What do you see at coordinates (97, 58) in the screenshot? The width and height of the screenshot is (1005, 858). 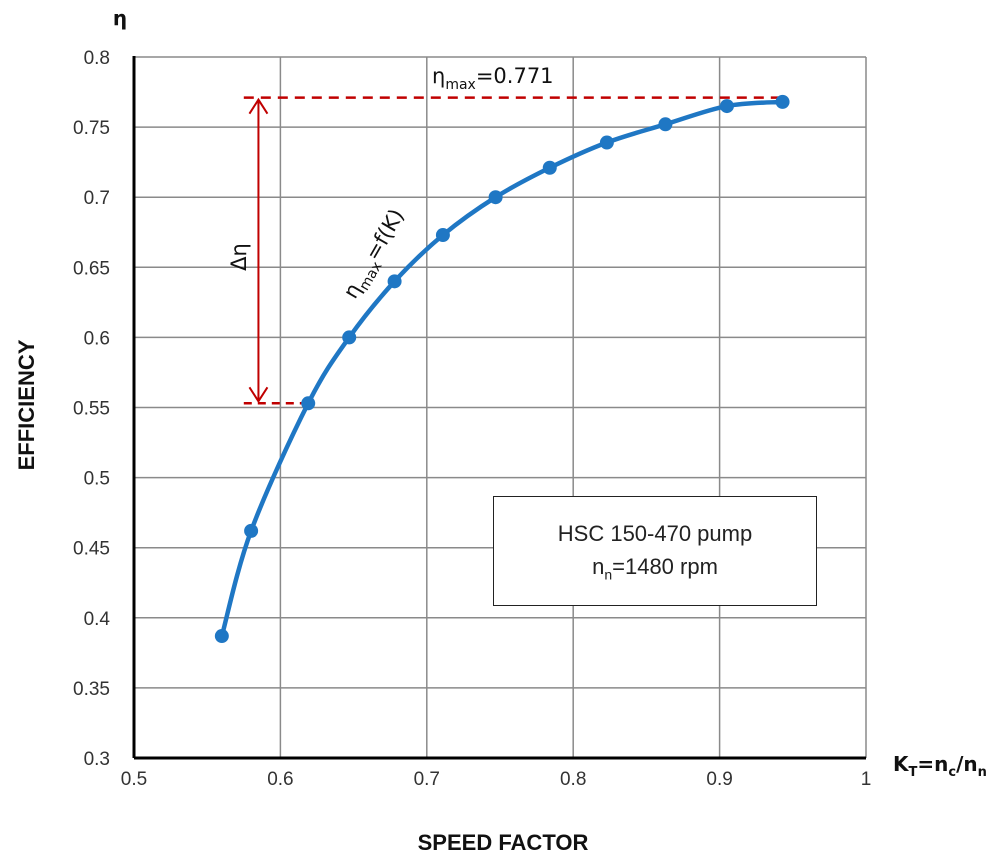 I see `y-tick-label: 0.8` at bounding box center [97, 58].